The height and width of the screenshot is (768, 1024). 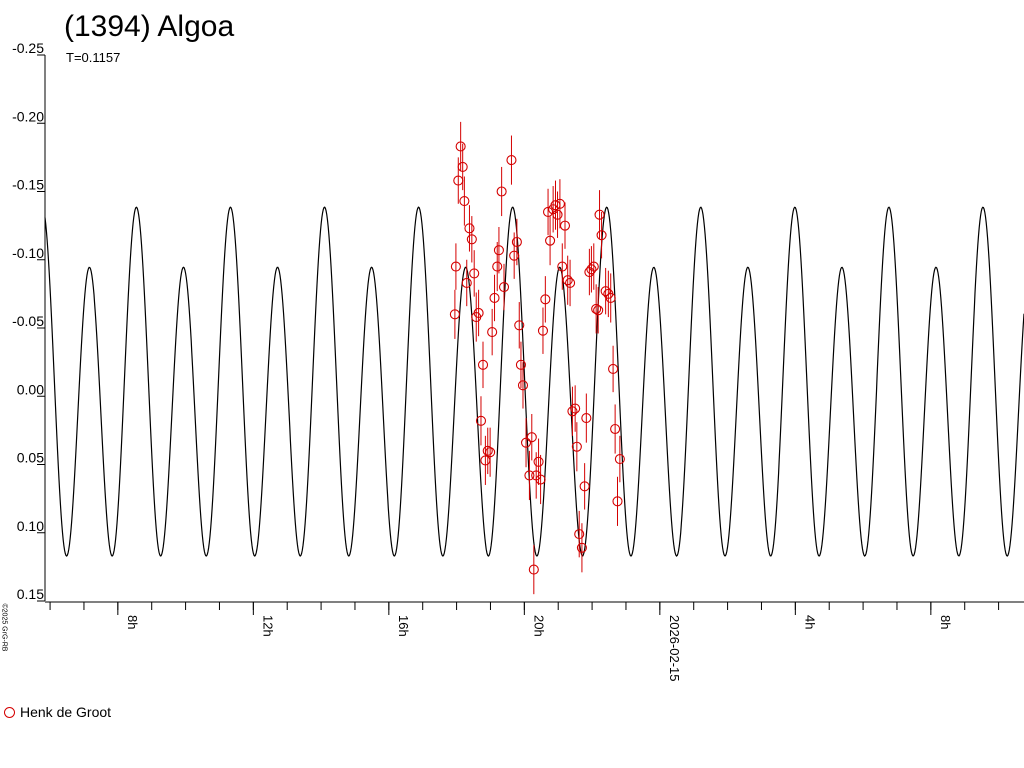 What do you see at coordinates (267, 626) in the screenshot?
I see `x-tick-label: 12h` at bounding box center [267, 626].